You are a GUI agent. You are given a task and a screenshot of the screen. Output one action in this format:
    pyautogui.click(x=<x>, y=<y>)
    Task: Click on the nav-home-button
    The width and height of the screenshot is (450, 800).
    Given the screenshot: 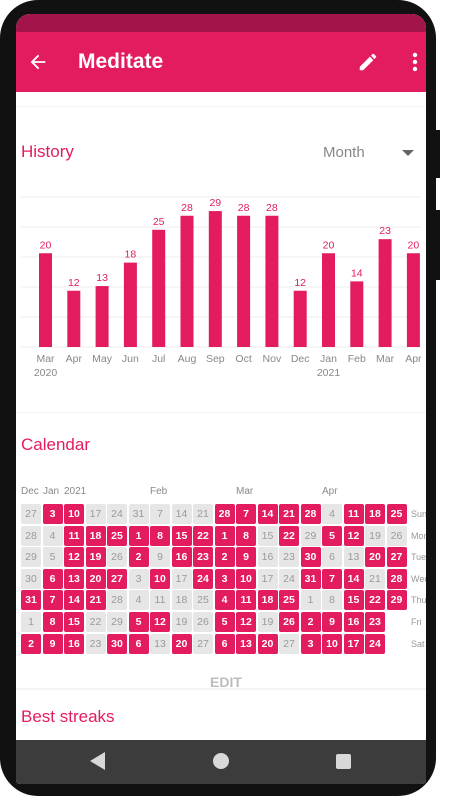 What is the action you would take?
    pyautogui.click(x=221, y=761)
    